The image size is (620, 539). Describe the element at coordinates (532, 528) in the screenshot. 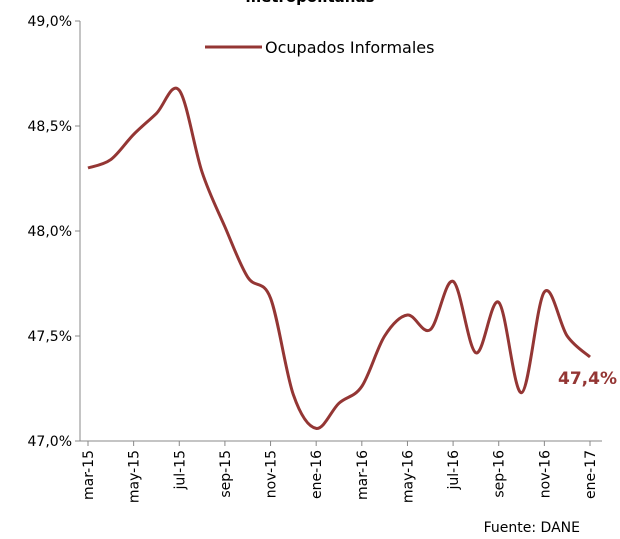

I see `source: Fuente: DANE` at that location.